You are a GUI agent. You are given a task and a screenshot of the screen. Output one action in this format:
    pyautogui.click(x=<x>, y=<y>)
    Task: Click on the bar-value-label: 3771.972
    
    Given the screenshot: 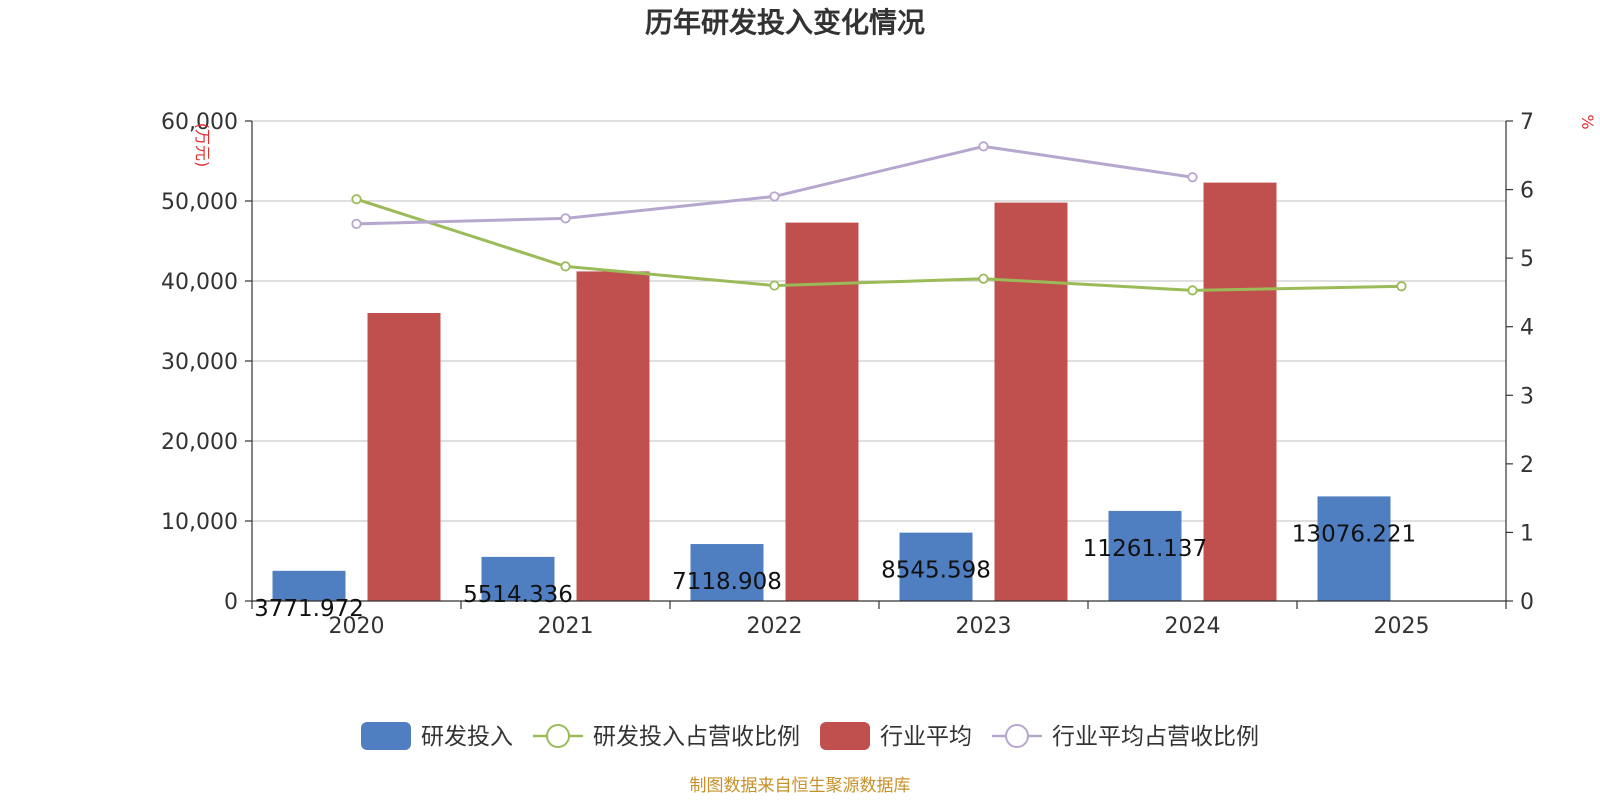 What is the action you would take?
    pyautogui.click(x=309, y=609)
    